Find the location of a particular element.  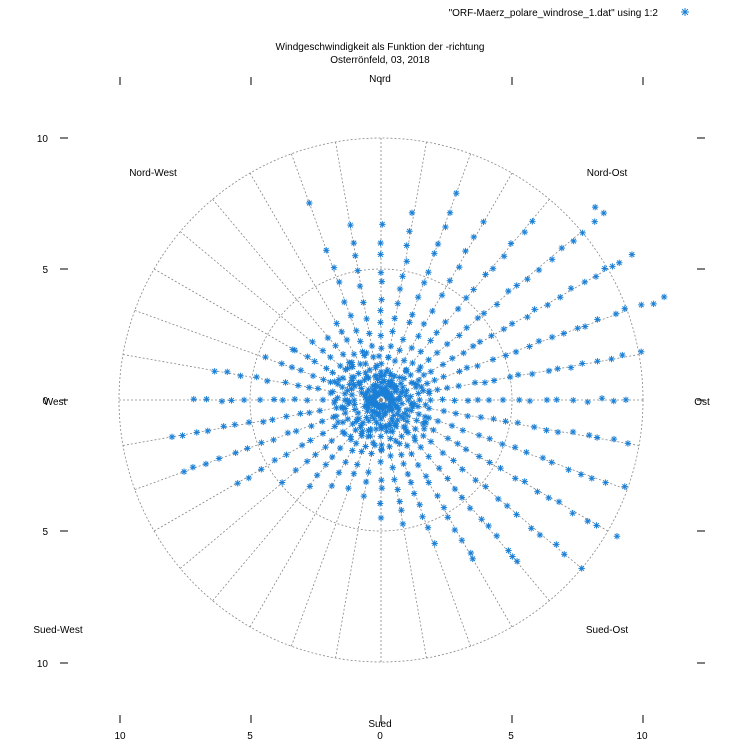

y-tick-label: 10 is located at coordinates (43, 139).